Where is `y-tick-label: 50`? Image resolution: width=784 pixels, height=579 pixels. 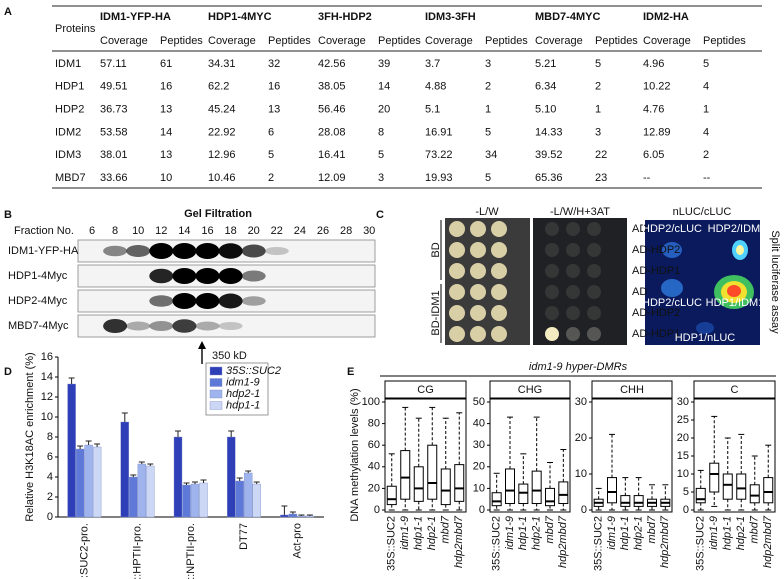 y-tick-label: 50 is located at coordinates (479, 402).